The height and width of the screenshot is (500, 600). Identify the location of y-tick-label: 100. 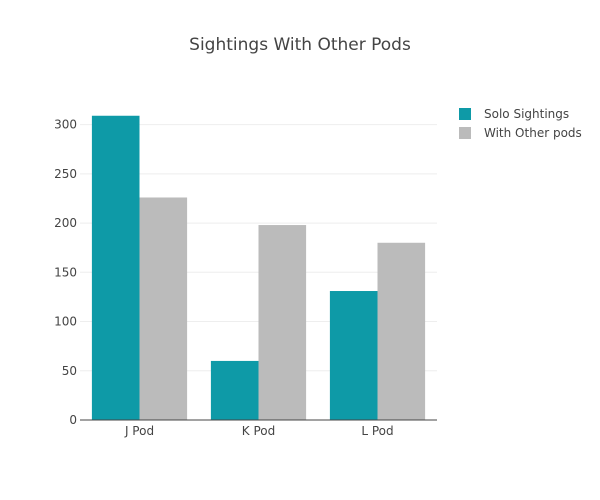
(65, 322).